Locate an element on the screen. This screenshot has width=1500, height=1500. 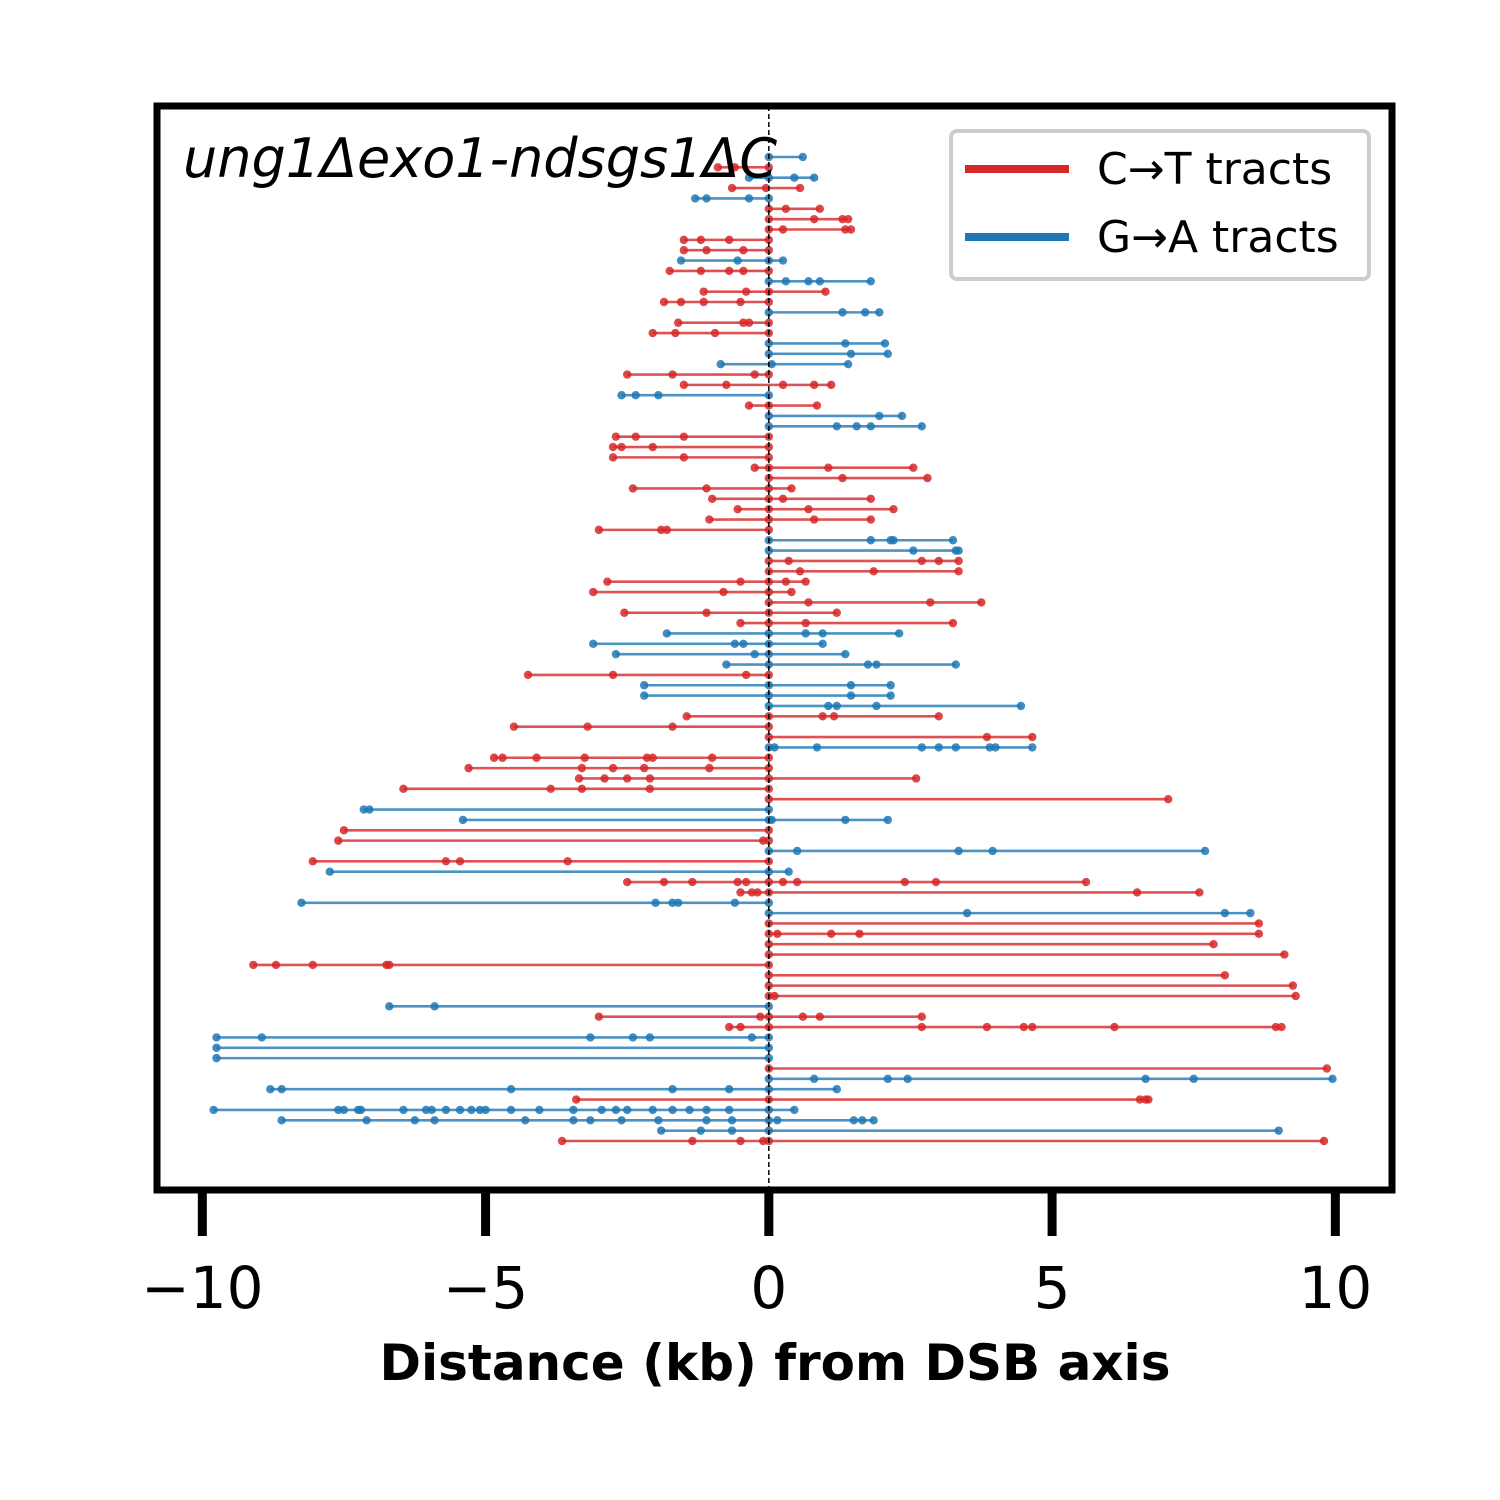
legend-label-1: G→A tracts is located at coordinates (1218, 237).